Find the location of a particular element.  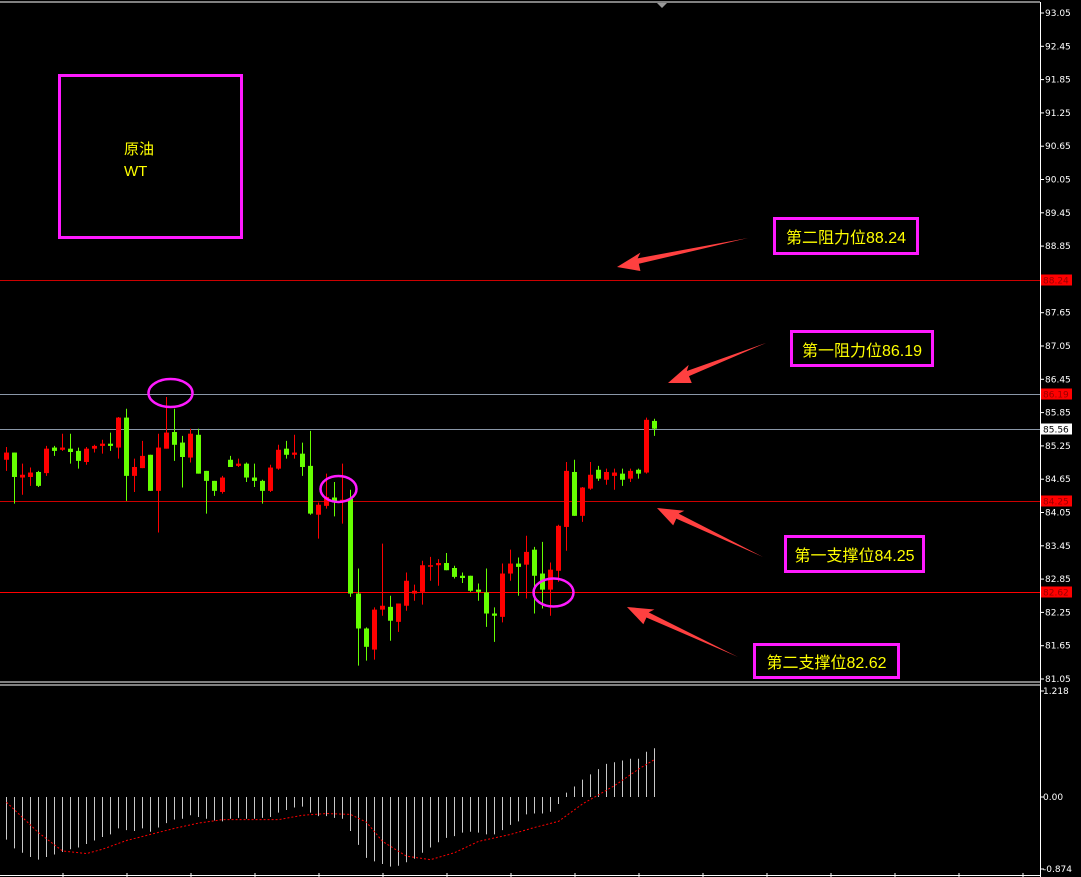

macd-signal-line is located at coordinates (330, 810).